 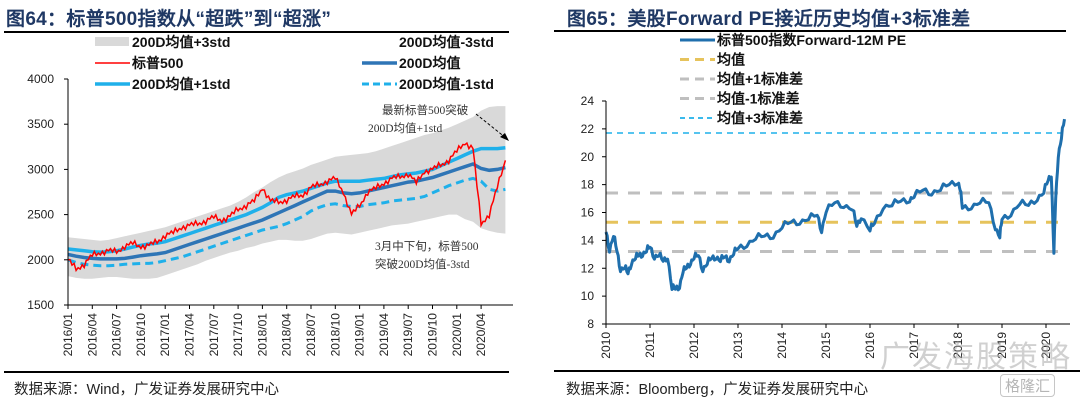 What do you see at coordinates (190, 335) in the screenshot?
I see `left-x-tick-label: 2017/04` at bounding box center [190, 335].